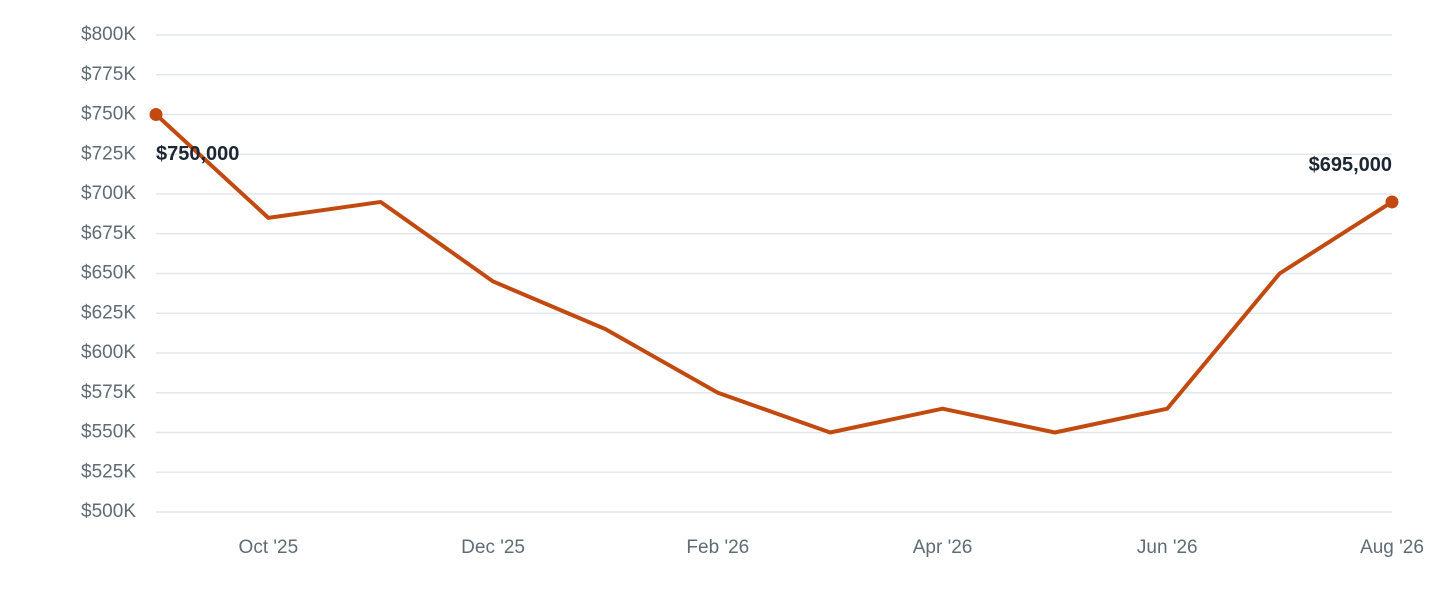 The image size is (1440, 600). What do you see at coordinates (943, 547) in the screenshot?
I see `x-tick-label: Apr '26` at bounding box center [943, 547].